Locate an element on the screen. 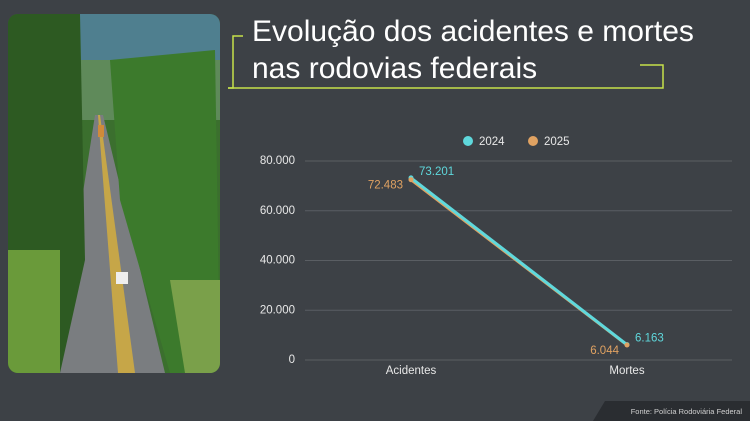 The width and height of the screenshot is (750, 421). x-tick-label: Mortes is located at coordinates (626, 371).